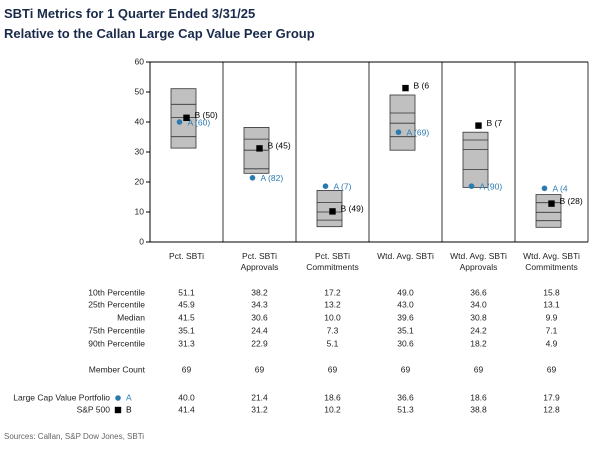 This screenshot has width=600, height=450. Describe the element at coordinates (259, 397) in the screenshot. I see `table-cell: 21.4` at that location.